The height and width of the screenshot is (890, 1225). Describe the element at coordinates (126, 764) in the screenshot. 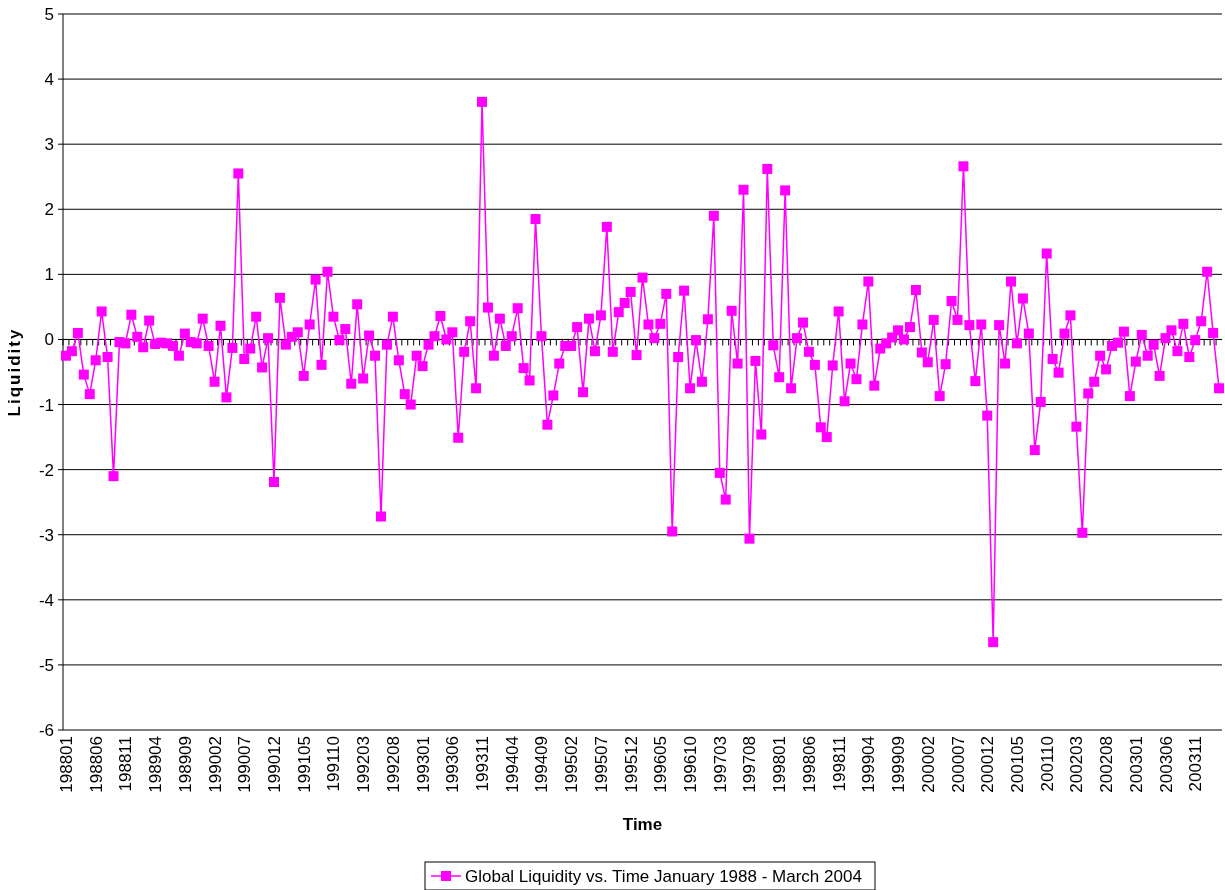

I see `x-tick-label: 198811` at that location.